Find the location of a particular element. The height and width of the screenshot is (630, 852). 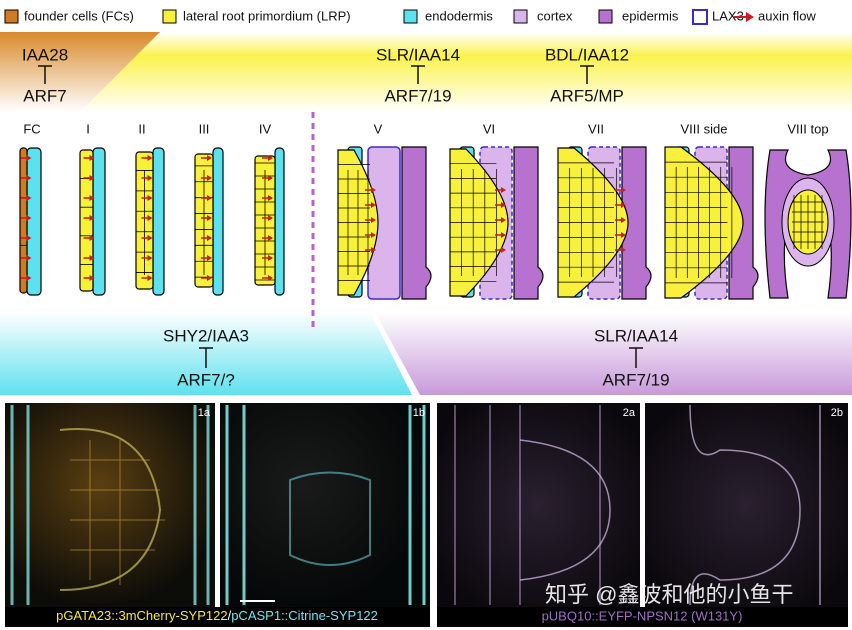

stage-label: VII is located at coordinates (596, 128).